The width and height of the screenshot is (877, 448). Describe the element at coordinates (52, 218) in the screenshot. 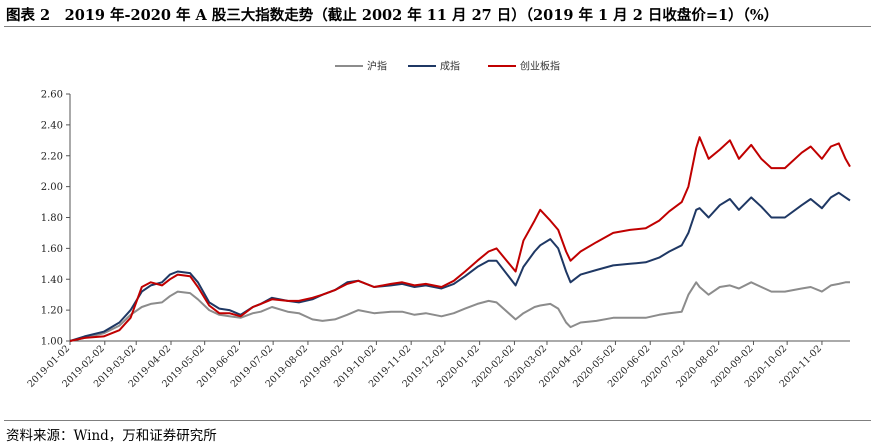

I see `y-tick-label: 1.80` at that location.